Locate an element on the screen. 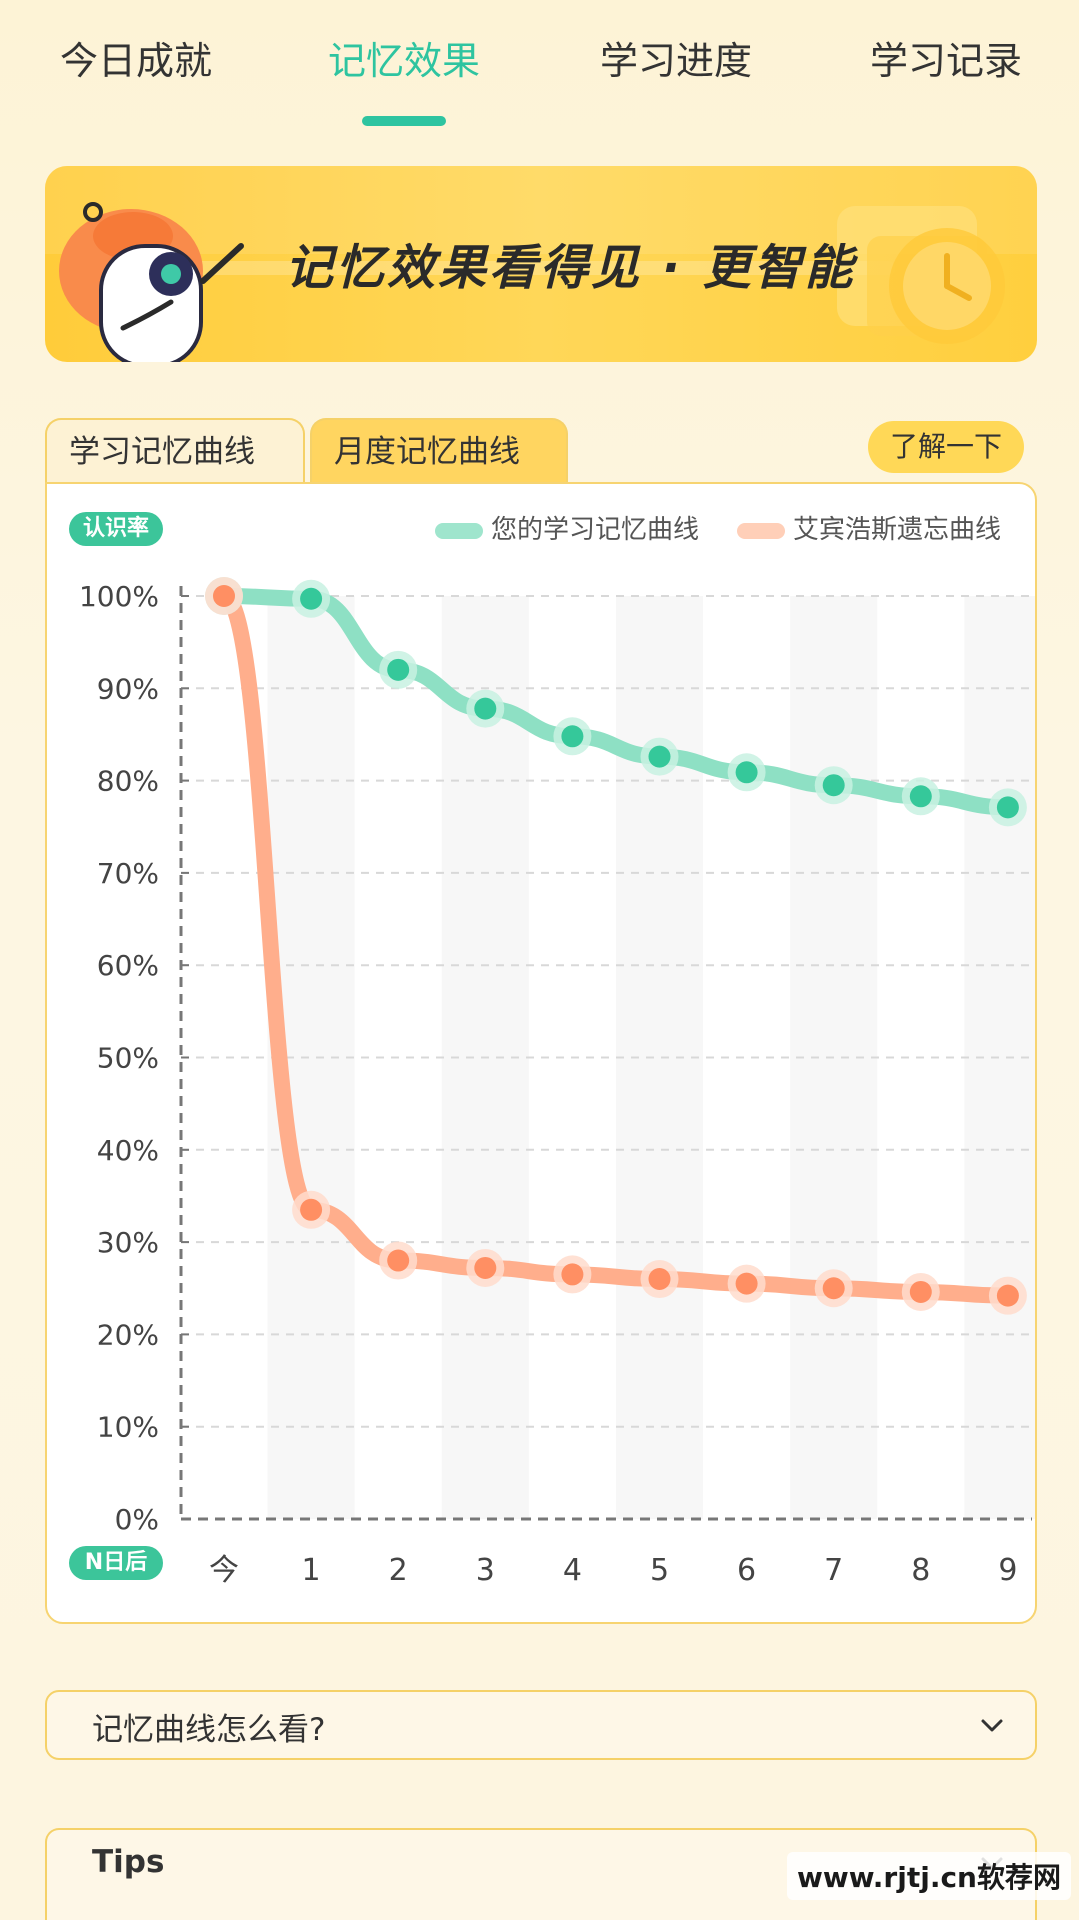 This screenshot has height=1920, width=1079. legend-item-user-curve: 您的学习记忆曲线 is located at coordinates (585, 530).